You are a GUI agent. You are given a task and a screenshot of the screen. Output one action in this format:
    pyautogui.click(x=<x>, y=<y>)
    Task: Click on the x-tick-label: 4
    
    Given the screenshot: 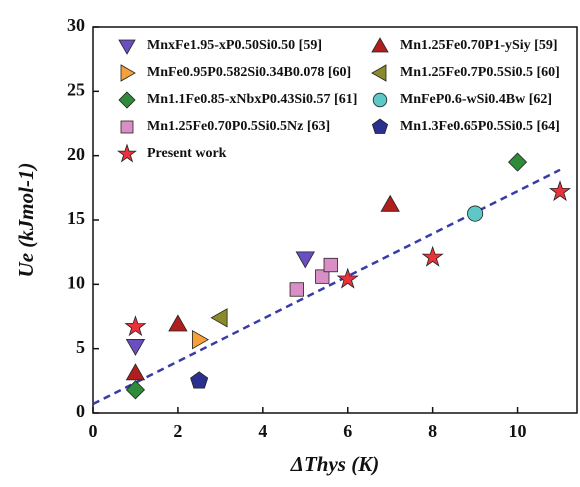 What is the action you would take?
    pyautogui.click(x=262, y=431)
    